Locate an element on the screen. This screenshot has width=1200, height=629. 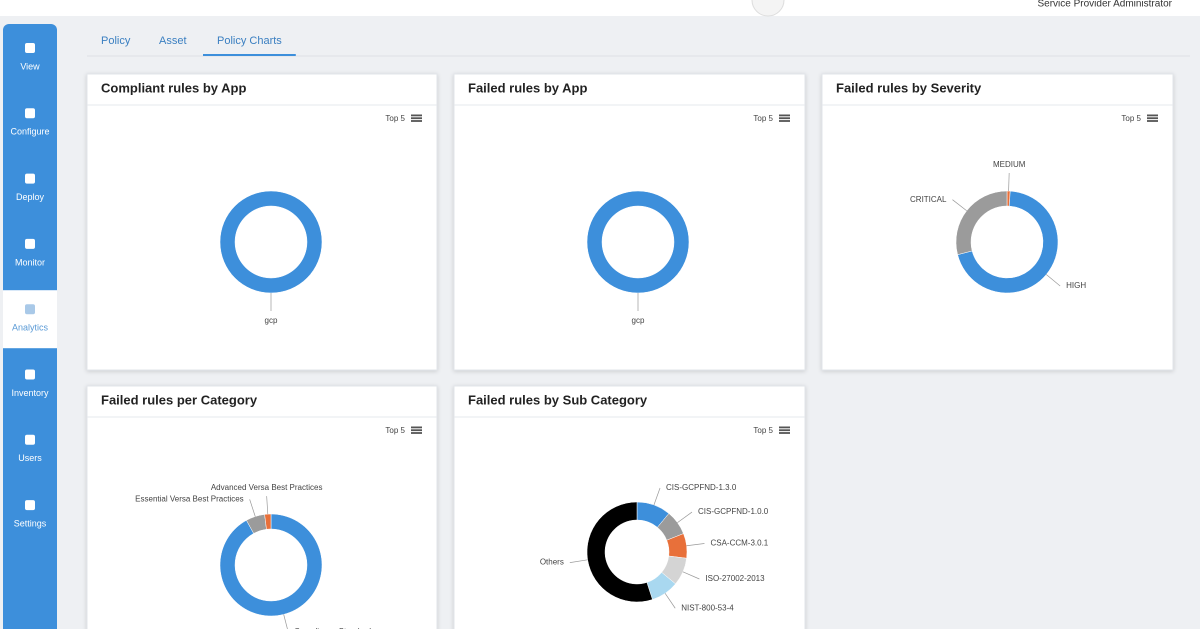
slice-label: CIS-GCPFND-1.3.0 is located at coordinates (701, 487).